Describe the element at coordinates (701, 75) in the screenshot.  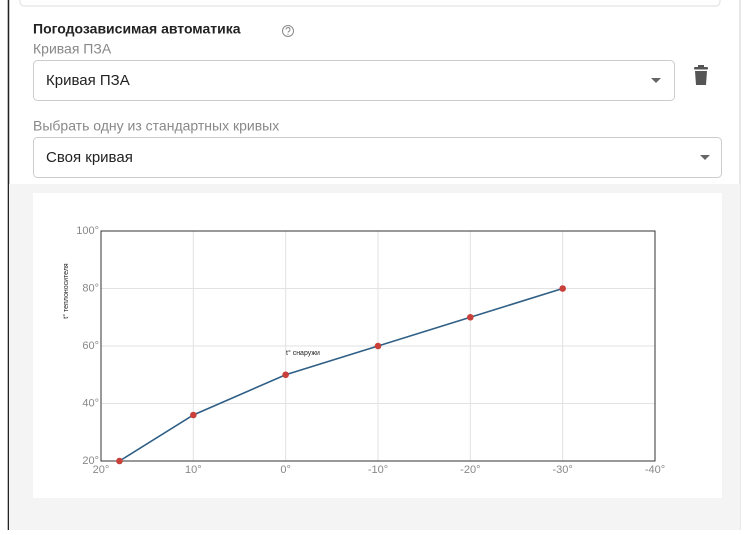
I see `delete-button` at that location.